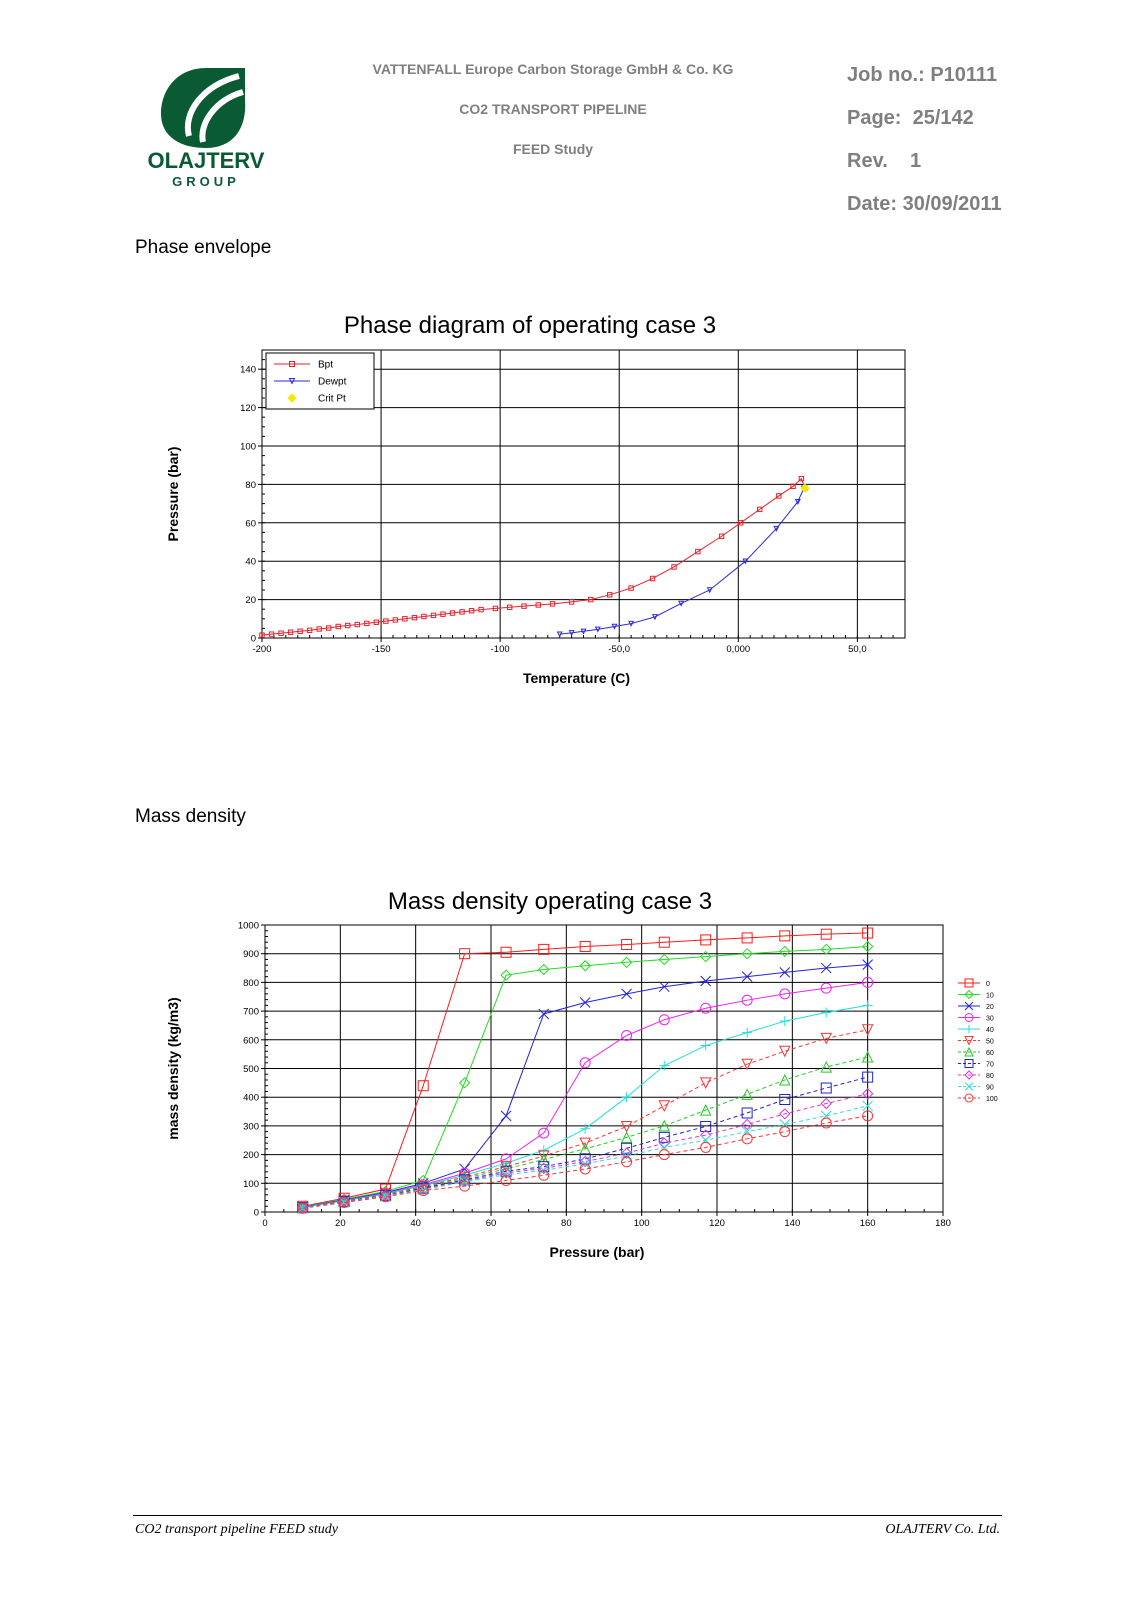  I want to click on x-axis-label: Pressure (bar), so click(597, 1252).